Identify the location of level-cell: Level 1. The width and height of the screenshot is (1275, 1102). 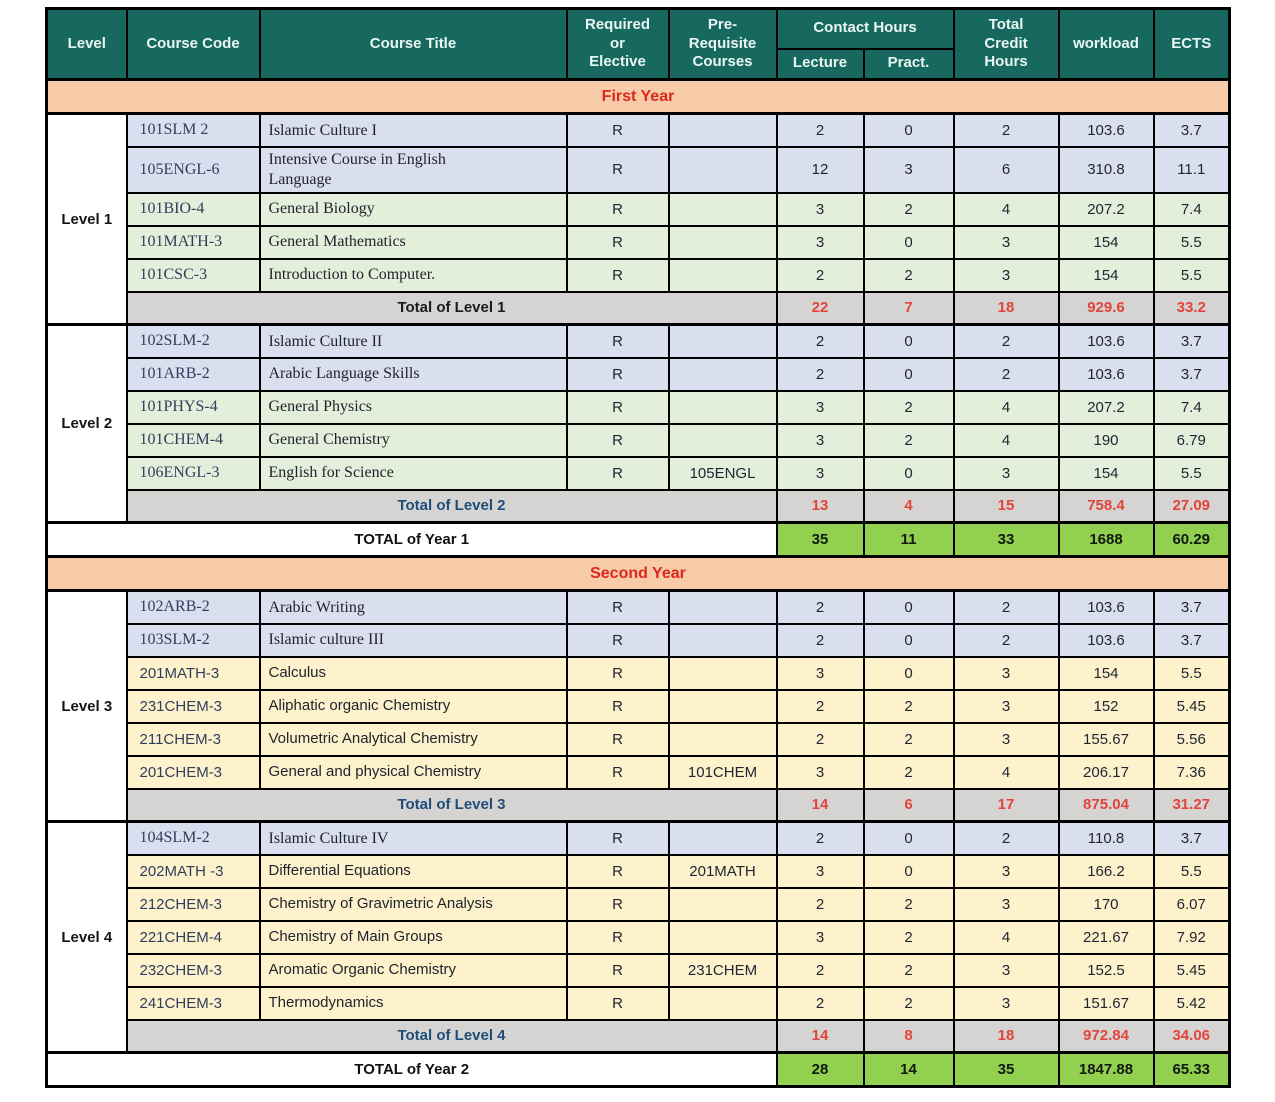
(86, 219).